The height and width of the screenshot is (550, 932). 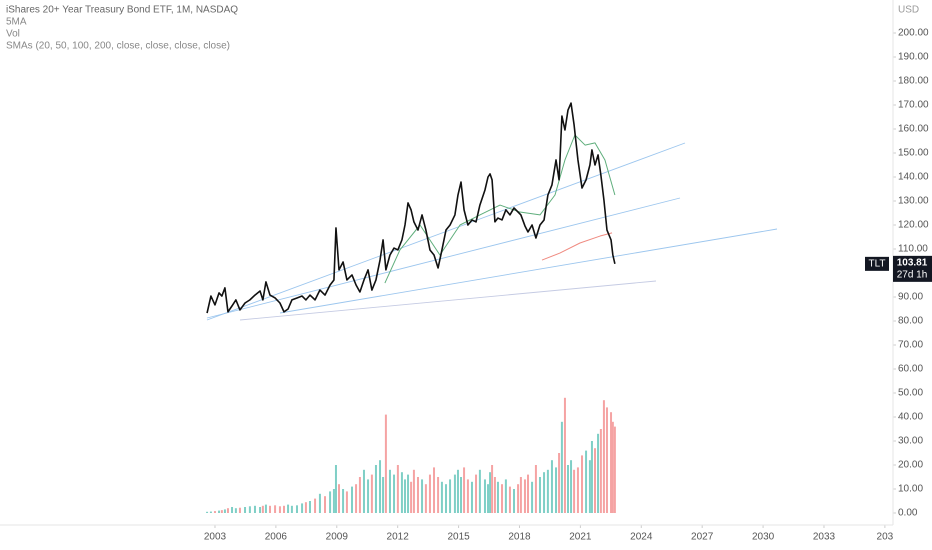 What do you see at coordinates (908, 513) in the screenshot?
I see `y-tick-label: 0.00` at bounding box center [908, 513].